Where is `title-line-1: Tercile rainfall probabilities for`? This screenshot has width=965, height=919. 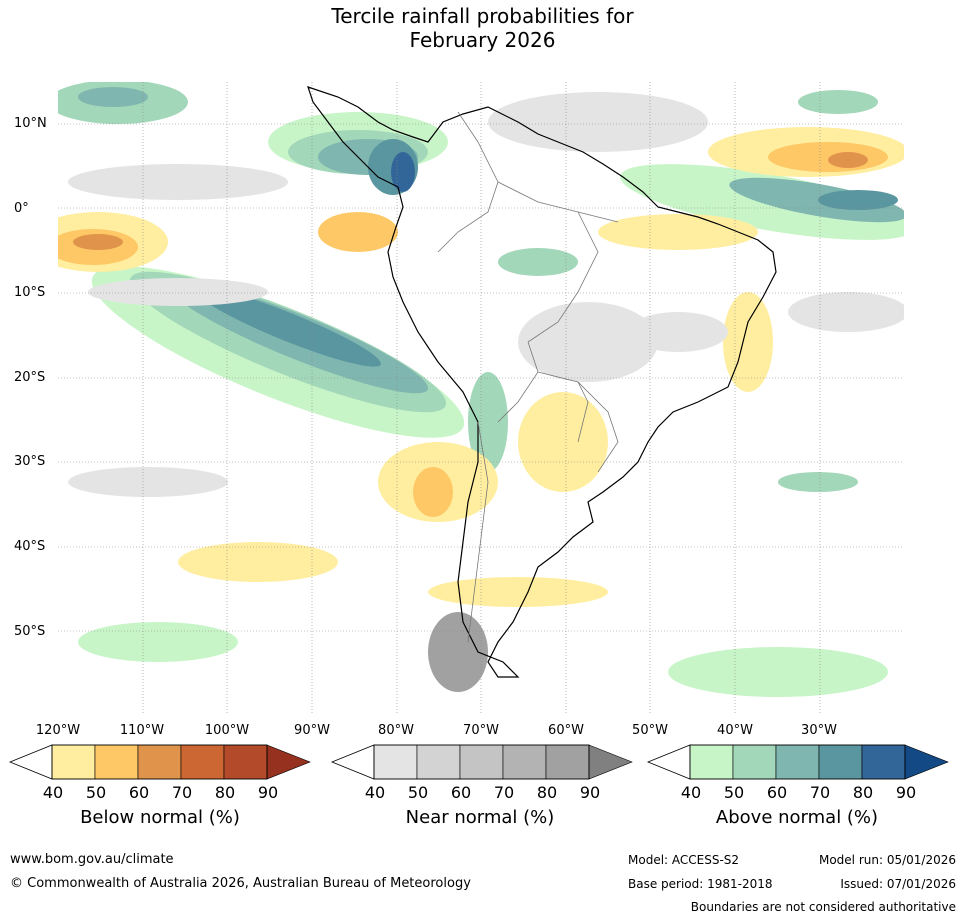
title-line-1: Tercile rainfall probabilities for is located at coordinates (482, 16).